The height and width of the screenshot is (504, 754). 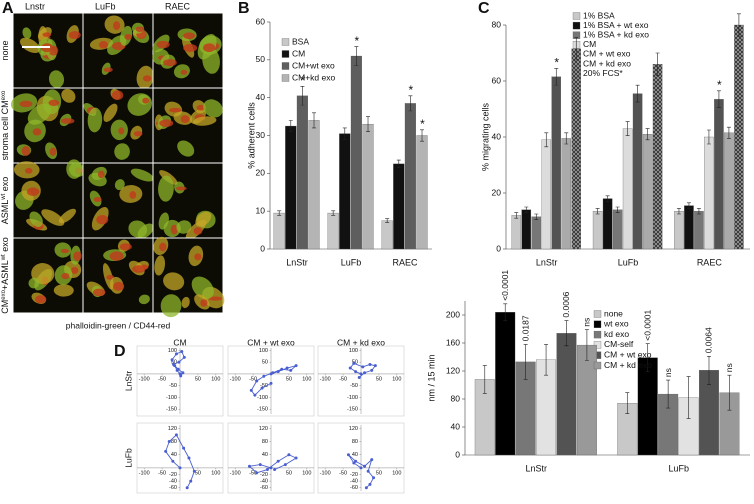 What do you see at coordinates (174, 363) in the screenshot?
I see `y-tick-label: 50` at bounding box center [174, 363].